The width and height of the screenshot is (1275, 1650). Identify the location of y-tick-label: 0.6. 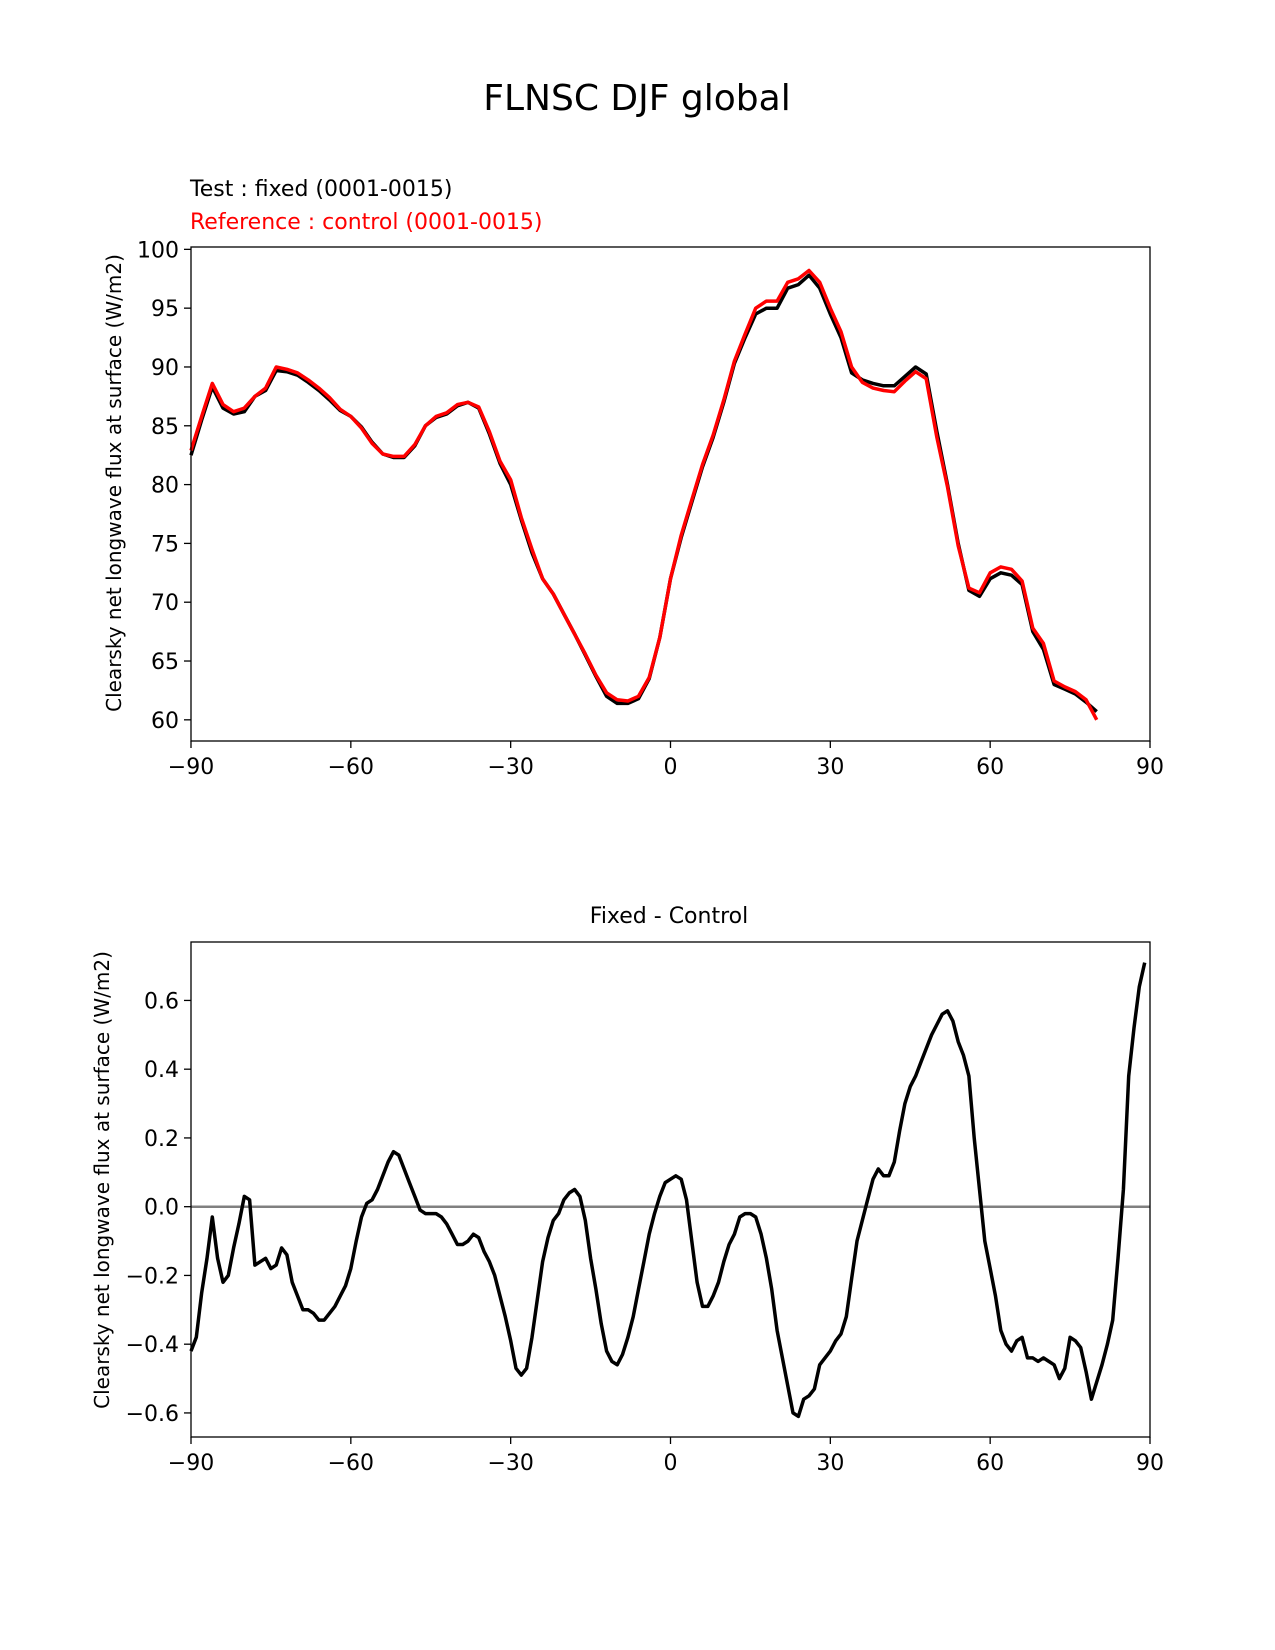
(161, 1001).